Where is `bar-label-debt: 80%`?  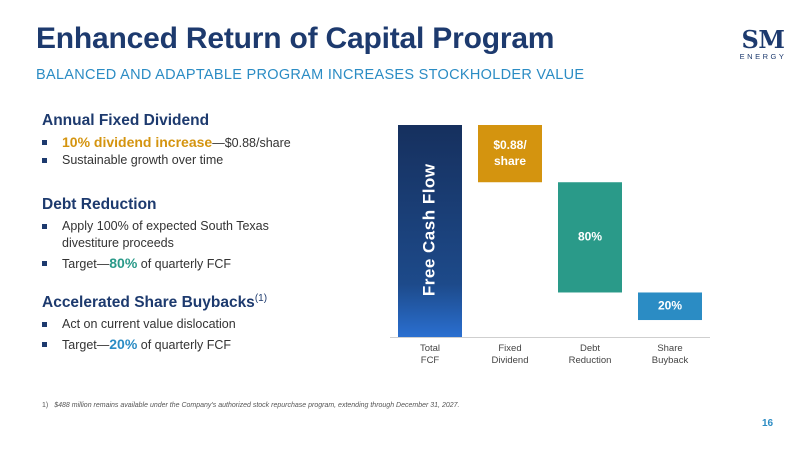 bar-label-debt: 80% is located at coordinates (590, 237).